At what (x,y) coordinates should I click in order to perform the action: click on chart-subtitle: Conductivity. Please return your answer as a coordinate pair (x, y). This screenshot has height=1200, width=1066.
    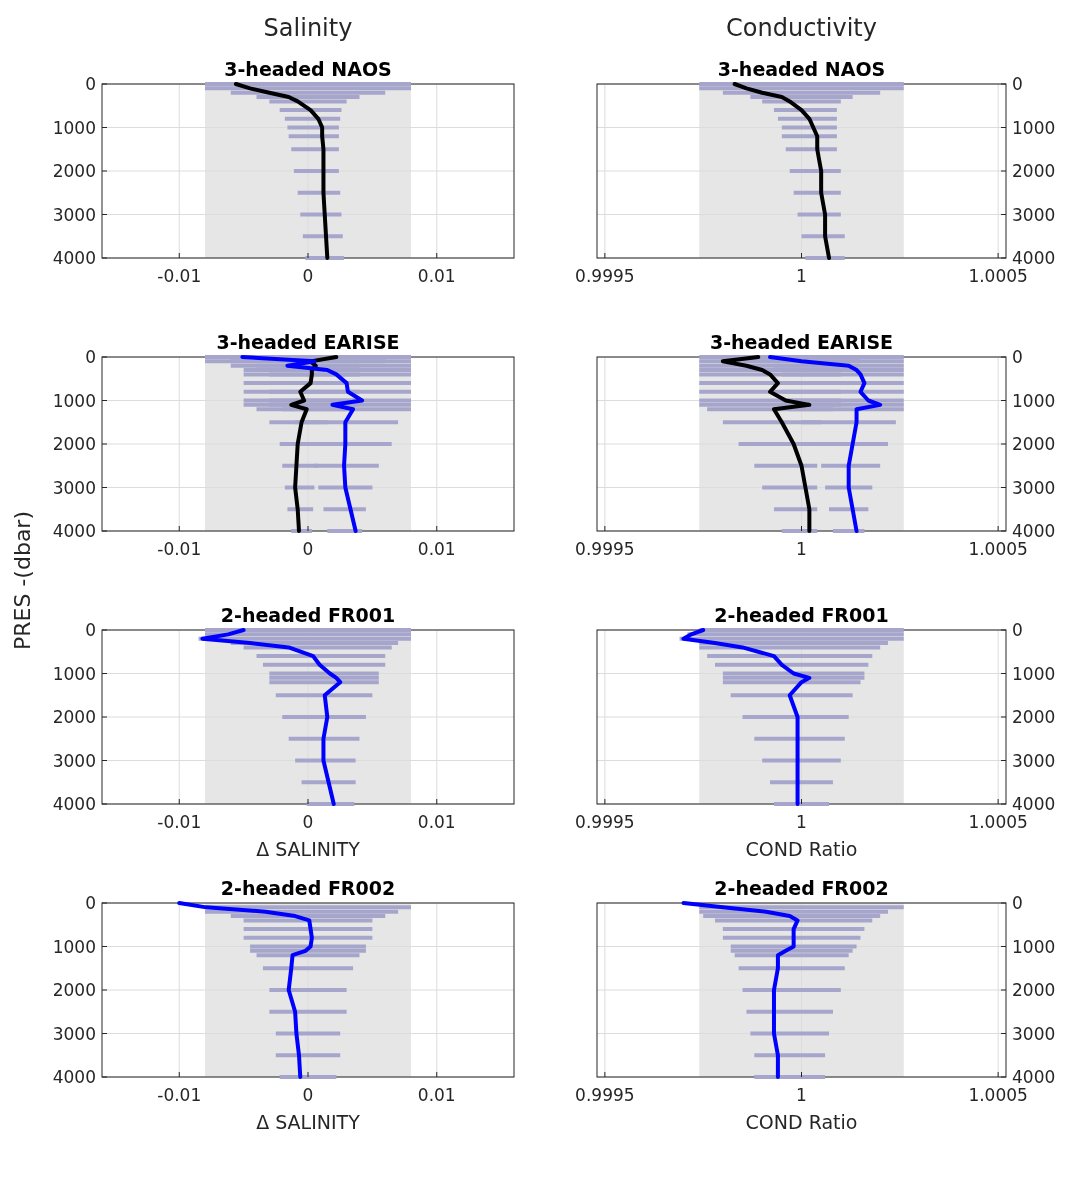
    Looking at the image, I should click on (801, 28).